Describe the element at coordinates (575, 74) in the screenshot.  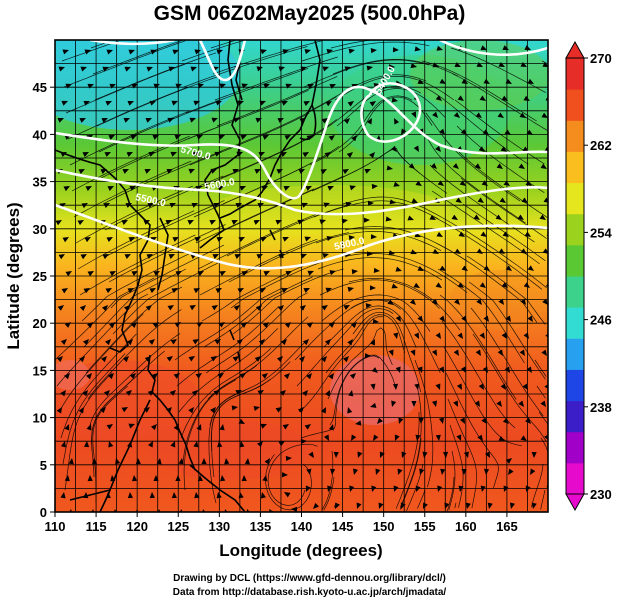
I see `colorbar-segment` at that location.